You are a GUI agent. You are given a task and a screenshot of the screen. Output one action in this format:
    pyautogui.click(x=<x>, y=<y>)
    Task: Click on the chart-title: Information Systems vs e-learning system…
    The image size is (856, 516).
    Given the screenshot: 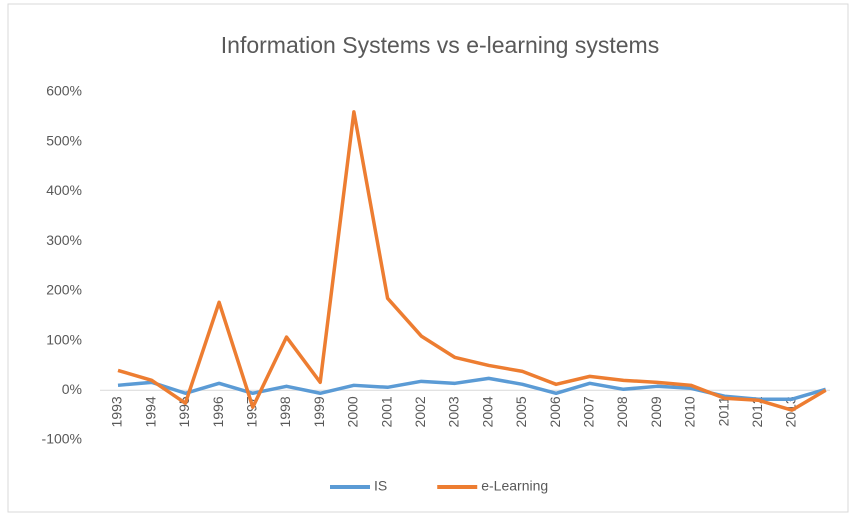 What is the action you would take?
    pyautogui.click(x=440, y=45)
    